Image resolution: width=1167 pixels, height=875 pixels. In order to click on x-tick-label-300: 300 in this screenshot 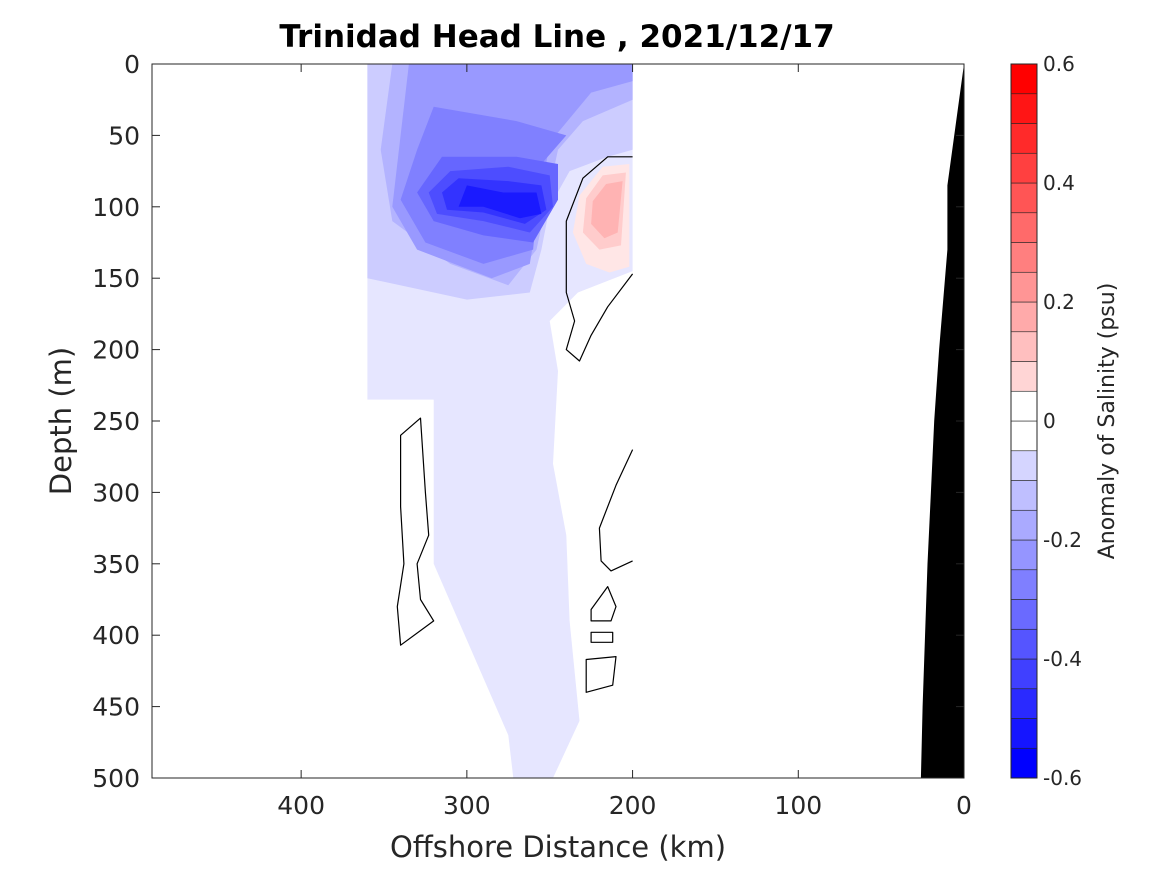, I will do `click(467, 805)`.